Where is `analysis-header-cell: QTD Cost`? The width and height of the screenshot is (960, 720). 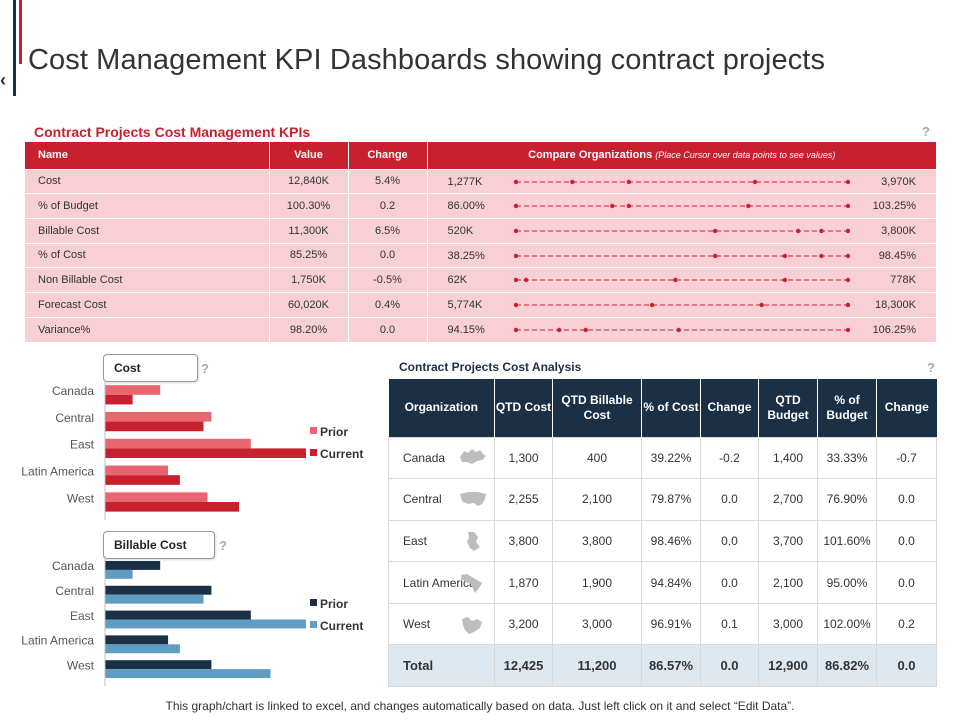
analysis-header-cell: QTD Cost is located at coordinates (523, 408).